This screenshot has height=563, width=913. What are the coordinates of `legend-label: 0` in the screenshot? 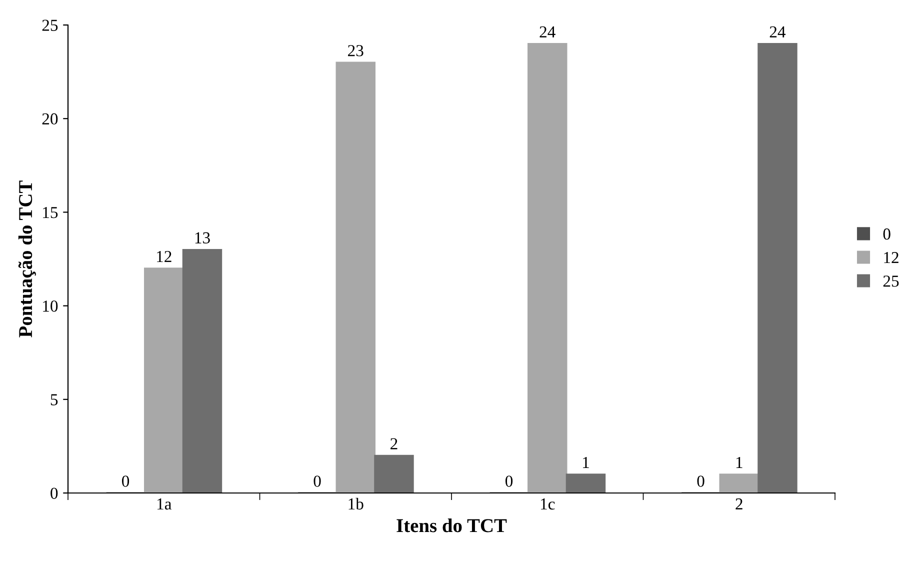 It's located at (886, 234).